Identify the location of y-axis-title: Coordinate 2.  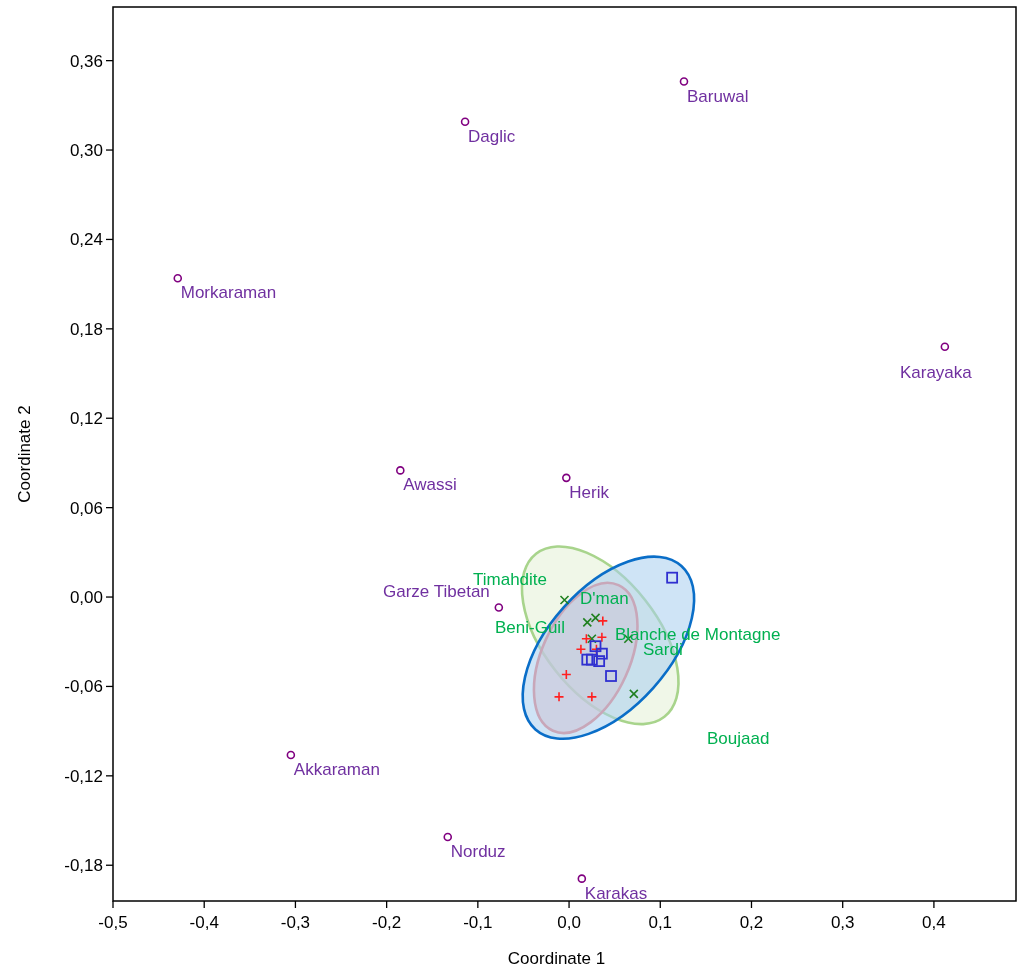
(24, 454).